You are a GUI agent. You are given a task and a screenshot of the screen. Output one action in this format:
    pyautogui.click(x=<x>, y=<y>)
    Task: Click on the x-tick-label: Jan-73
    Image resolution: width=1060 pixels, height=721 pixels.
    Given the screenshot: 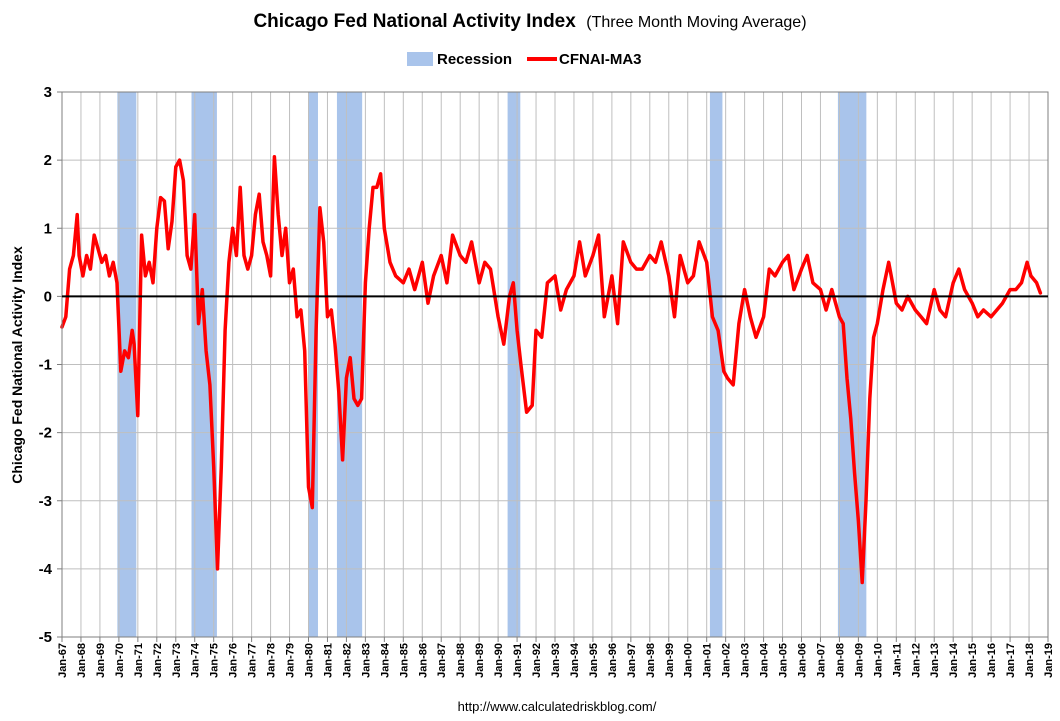 What is the action you would take?
    pyautogui.click(x=177, y=660)
    